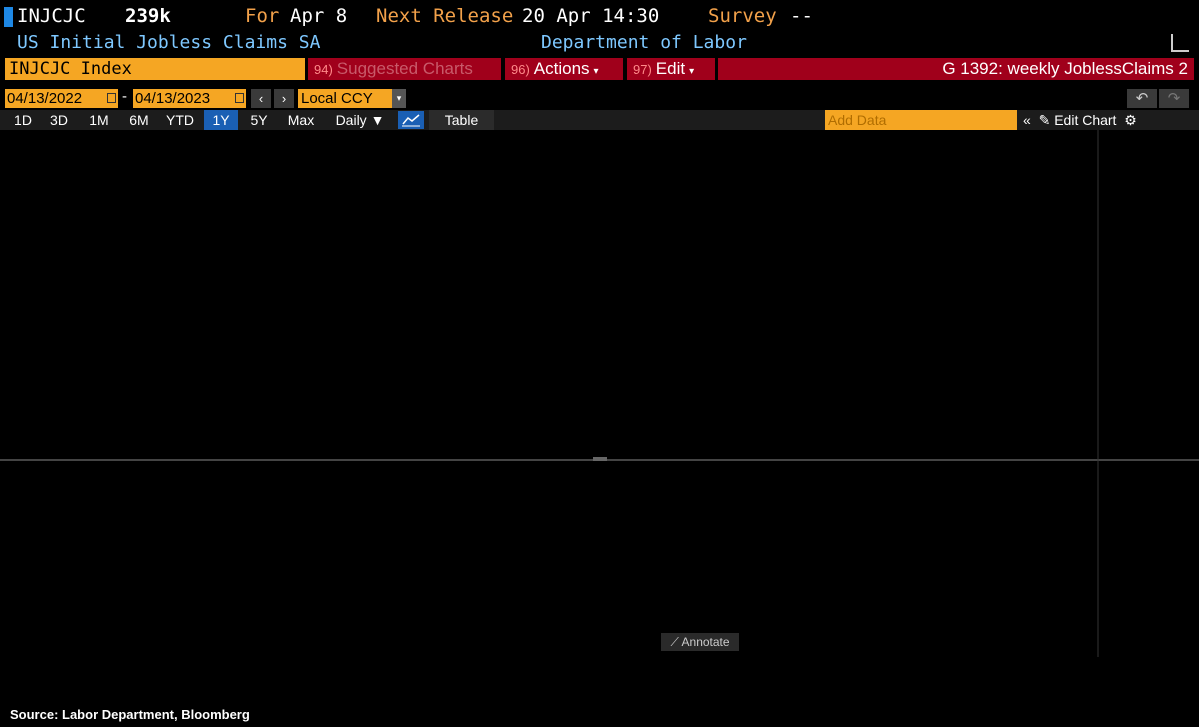  I want to click on range-max: Max, so click(301, 120).